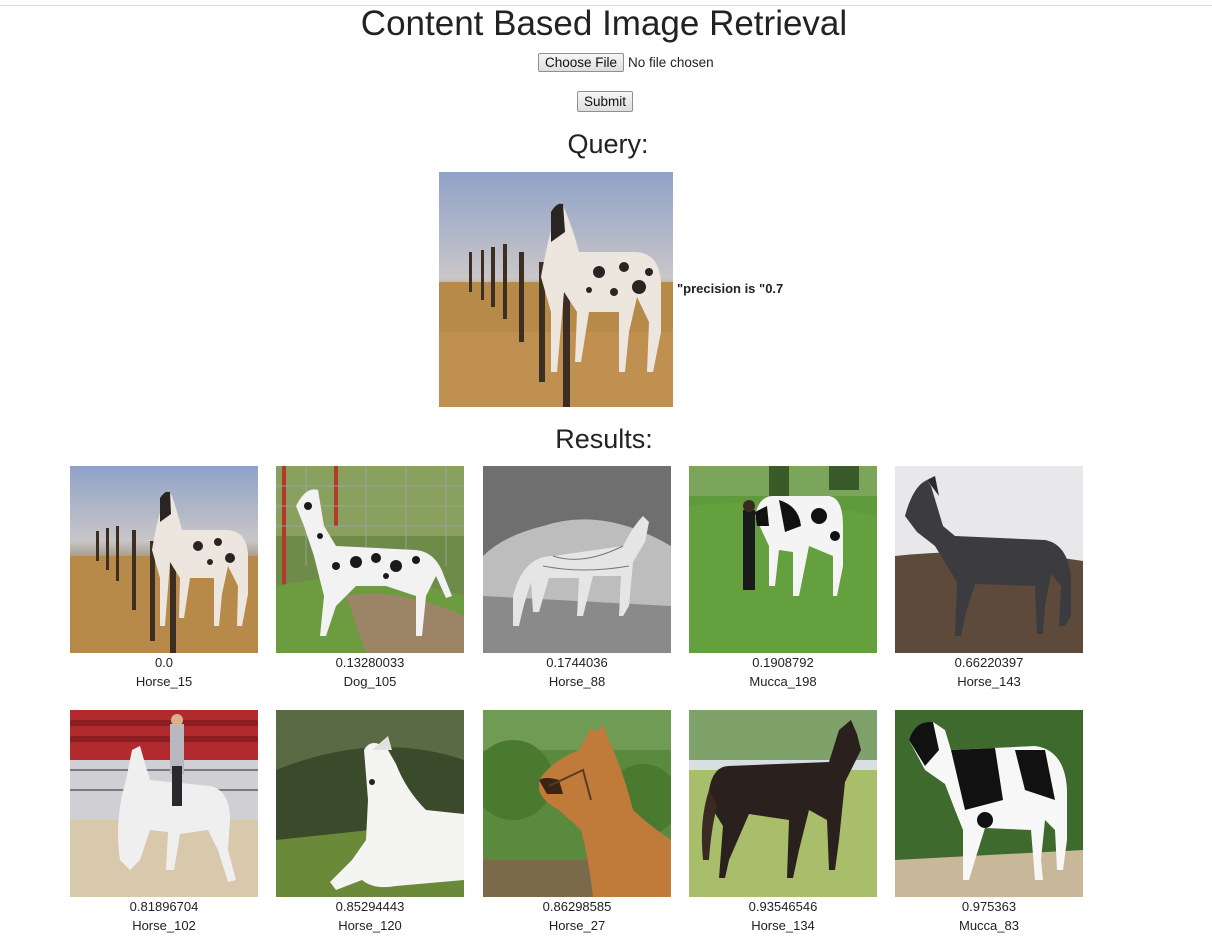  I want to click on great-dane-dog-icon, so click(370, 559).